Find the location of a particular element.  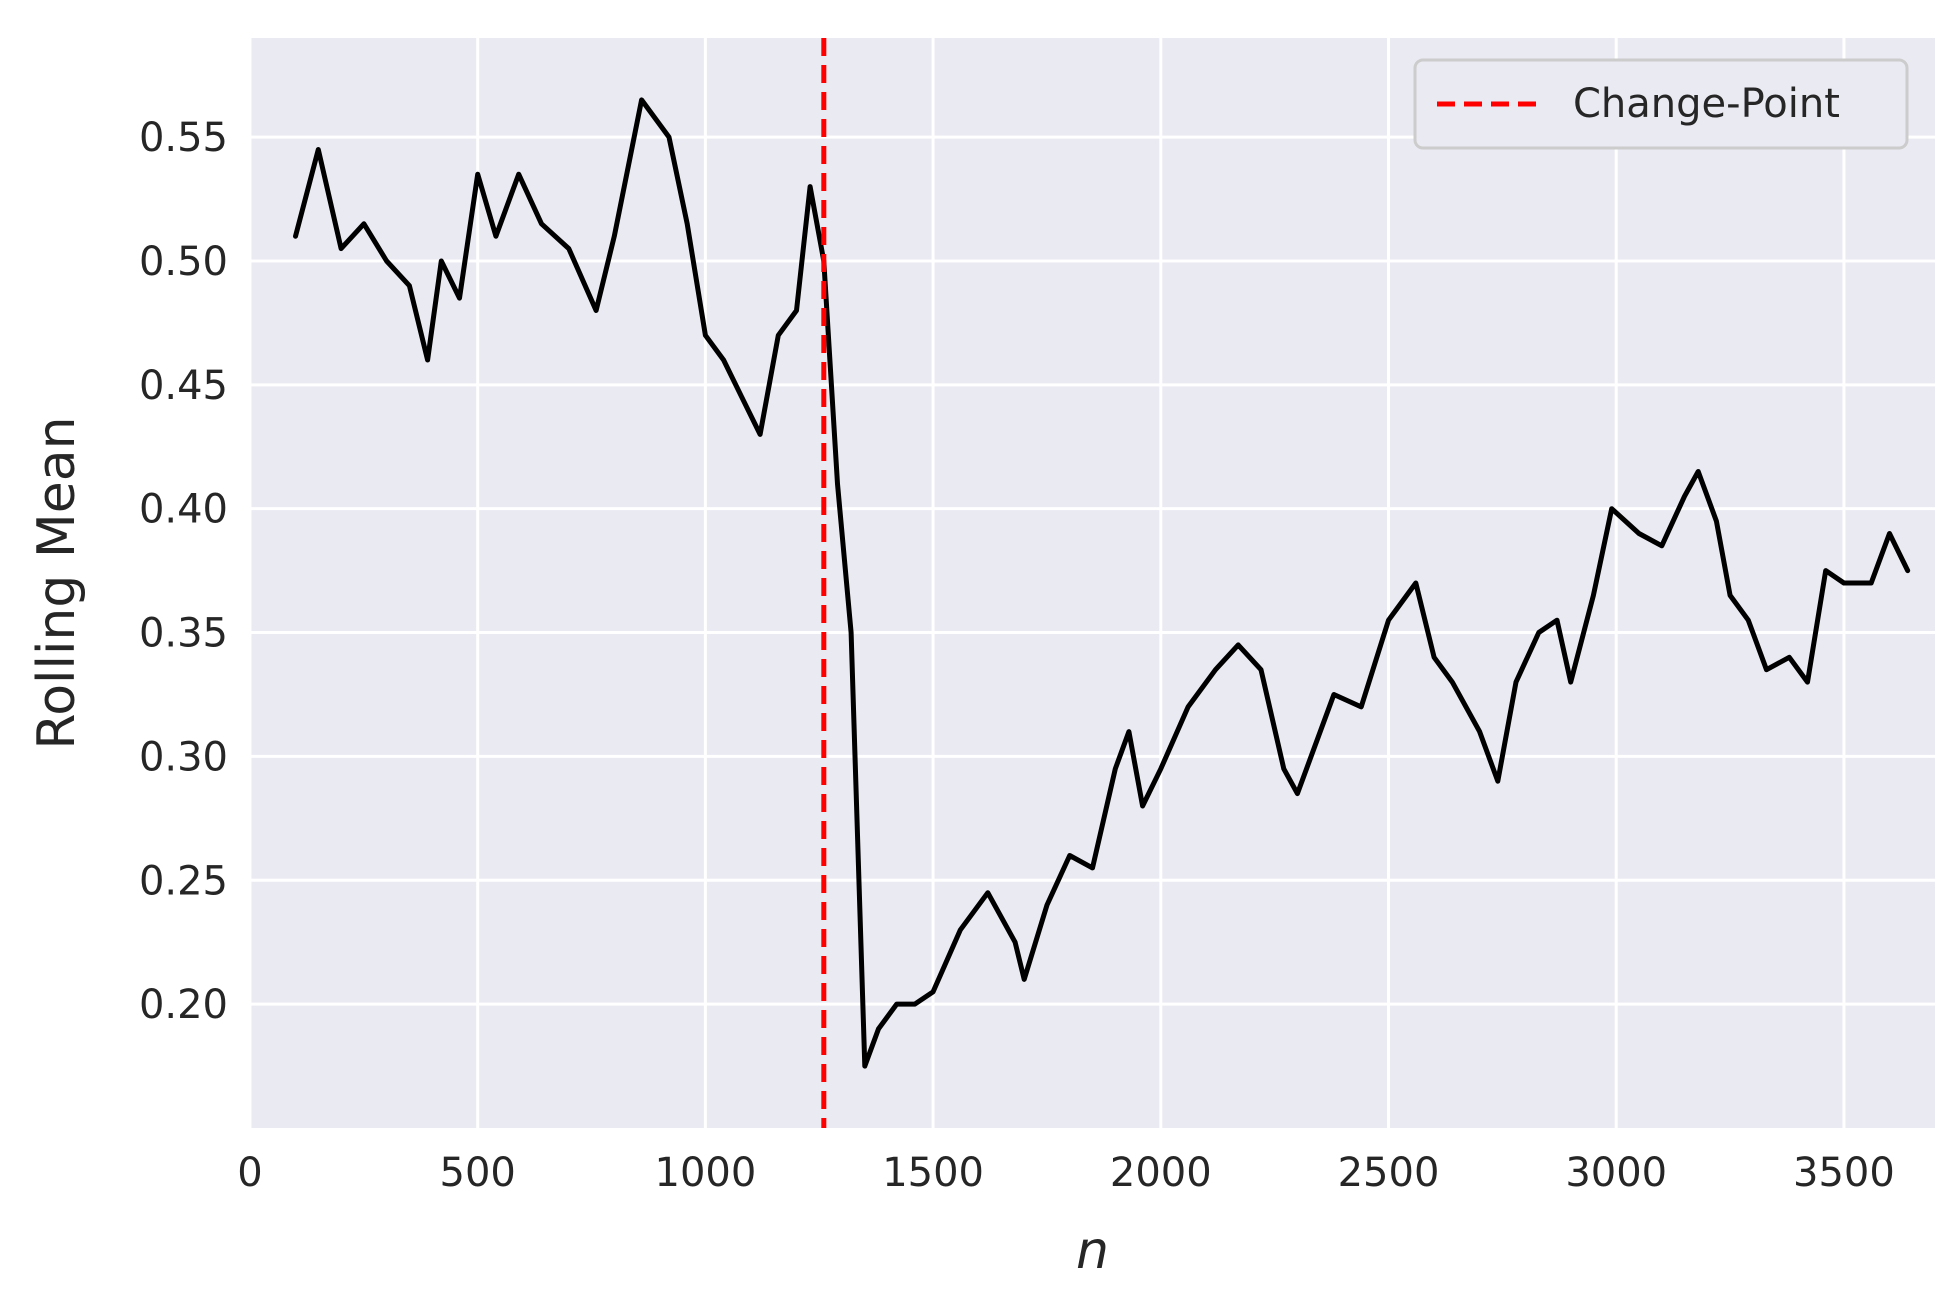

legend-box is located at coordinates (1661, 104).